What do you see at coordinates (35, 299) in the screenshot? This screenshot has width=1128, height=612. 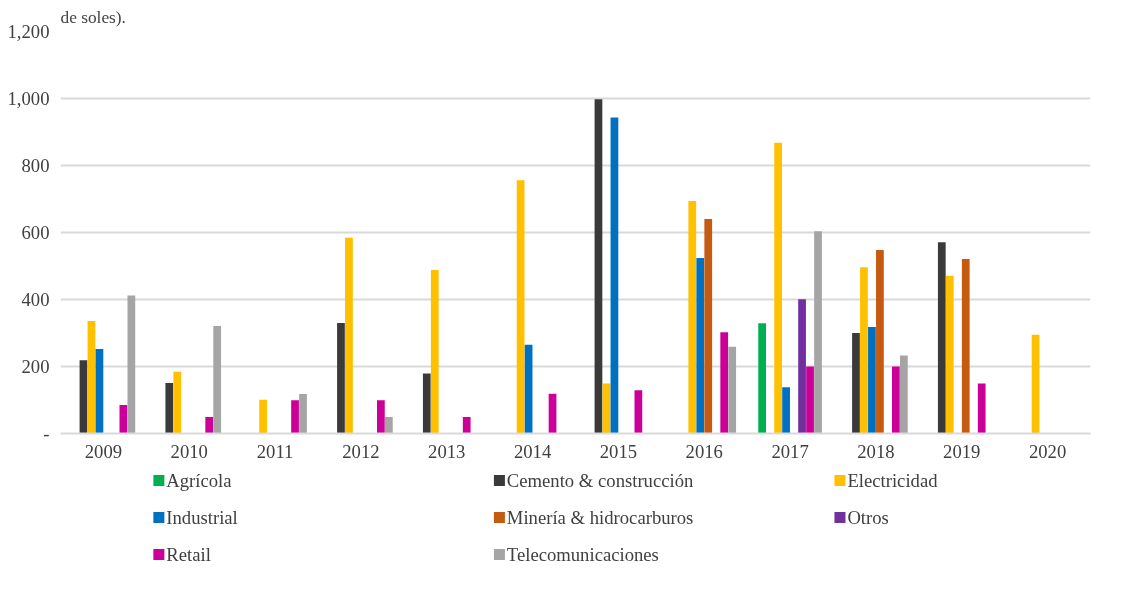 I see `y-tick-label: 400` at bounding box center [35, 299].